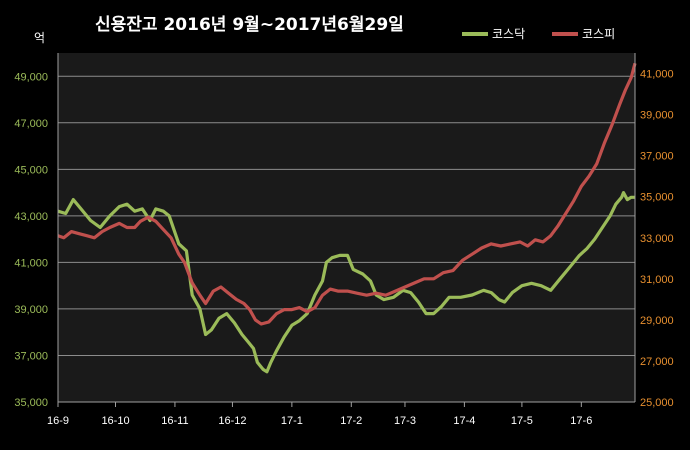  What do you see at coordinates (522, 421) in the screenshot?
I see `x-axis-tick-label: 17-5` at bounding box center [522, 421].